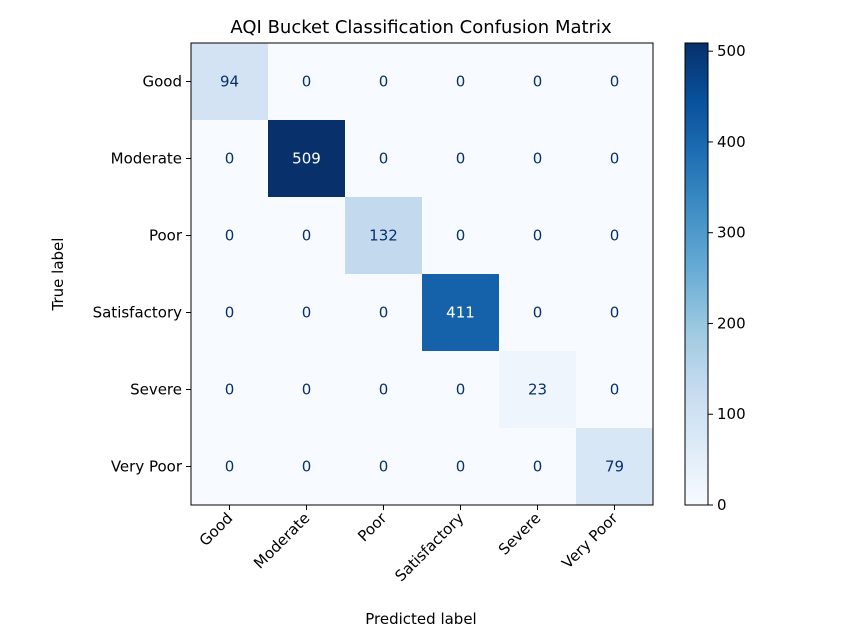 This screenshot has width=841, height=638. I want to click on colorbar-tick-label: 400, so click(731, 142).